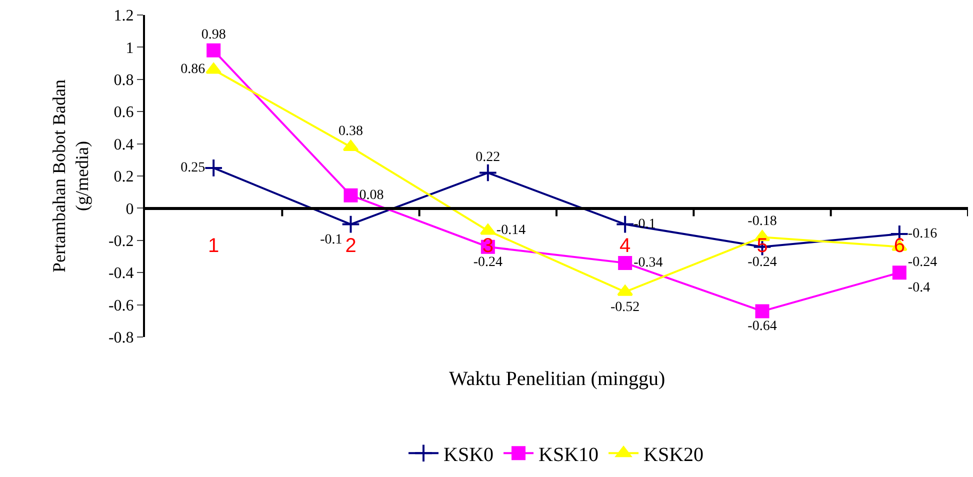  Describe the element at coordinates (488, 246) in the screenshot. I see `x-tick-label: 3` at that location.